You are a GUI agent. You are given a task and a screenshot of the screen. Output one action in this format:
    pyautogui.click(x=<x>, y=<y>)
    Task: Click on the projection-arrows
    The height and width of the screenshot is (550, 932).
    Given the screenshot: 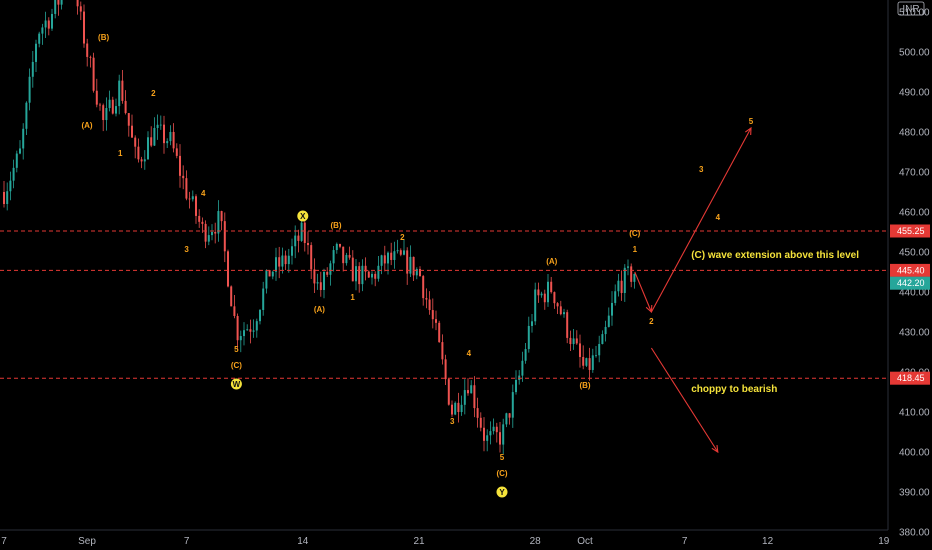 What is the action you would take?
    pyautogui.click(x=693, y=290)
    